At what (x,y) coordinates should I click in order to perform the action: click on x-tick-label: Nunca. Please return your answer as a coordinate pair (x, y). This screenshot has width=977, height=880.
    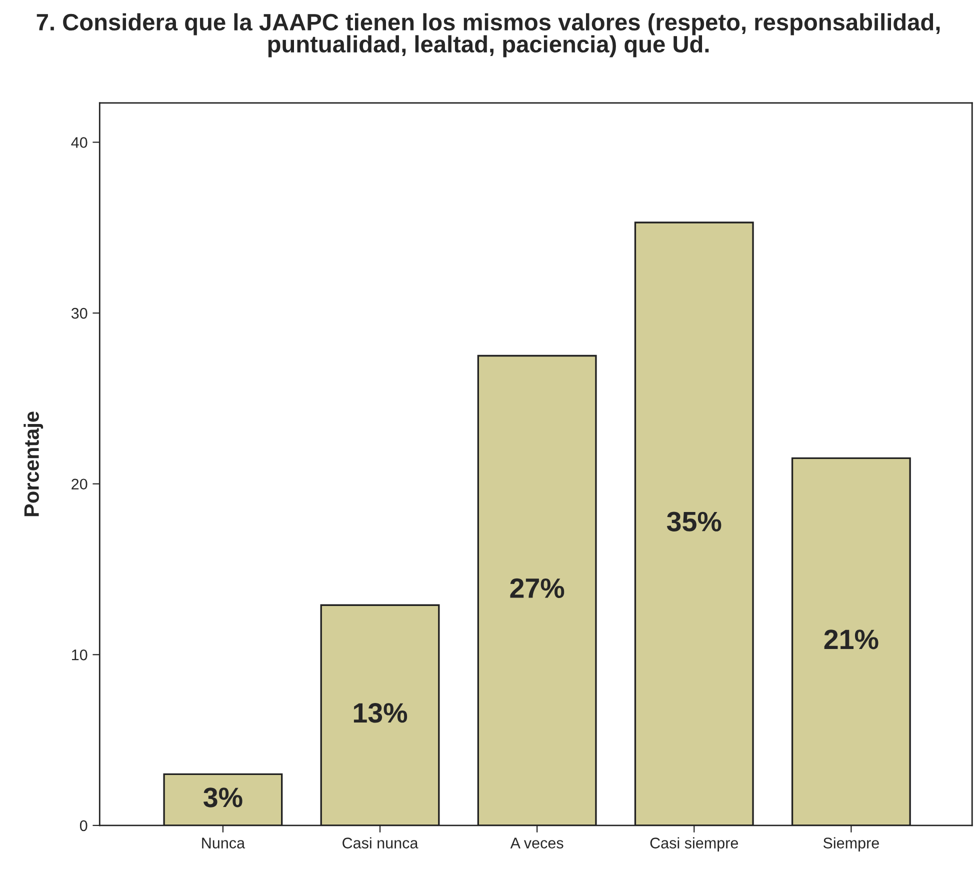
    Looking at the image, I should click on (224, 843).